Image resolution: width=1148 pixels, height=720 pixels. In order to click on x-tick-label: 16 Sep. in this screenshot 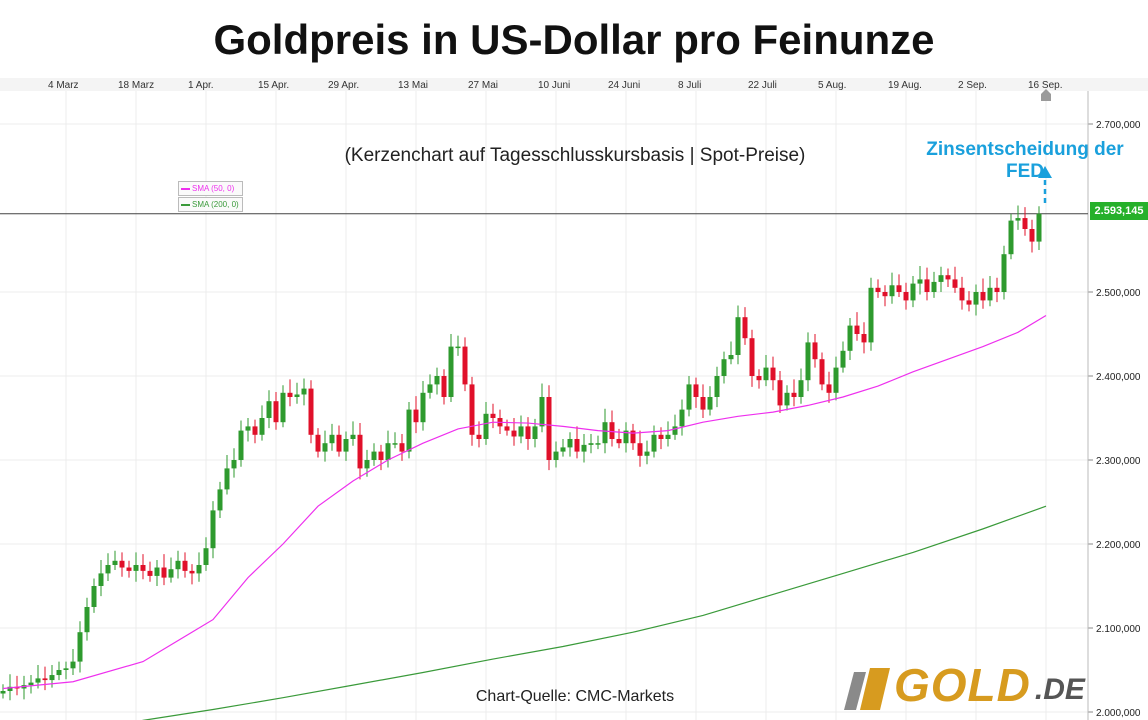, I will do `click(1045, 85)`.